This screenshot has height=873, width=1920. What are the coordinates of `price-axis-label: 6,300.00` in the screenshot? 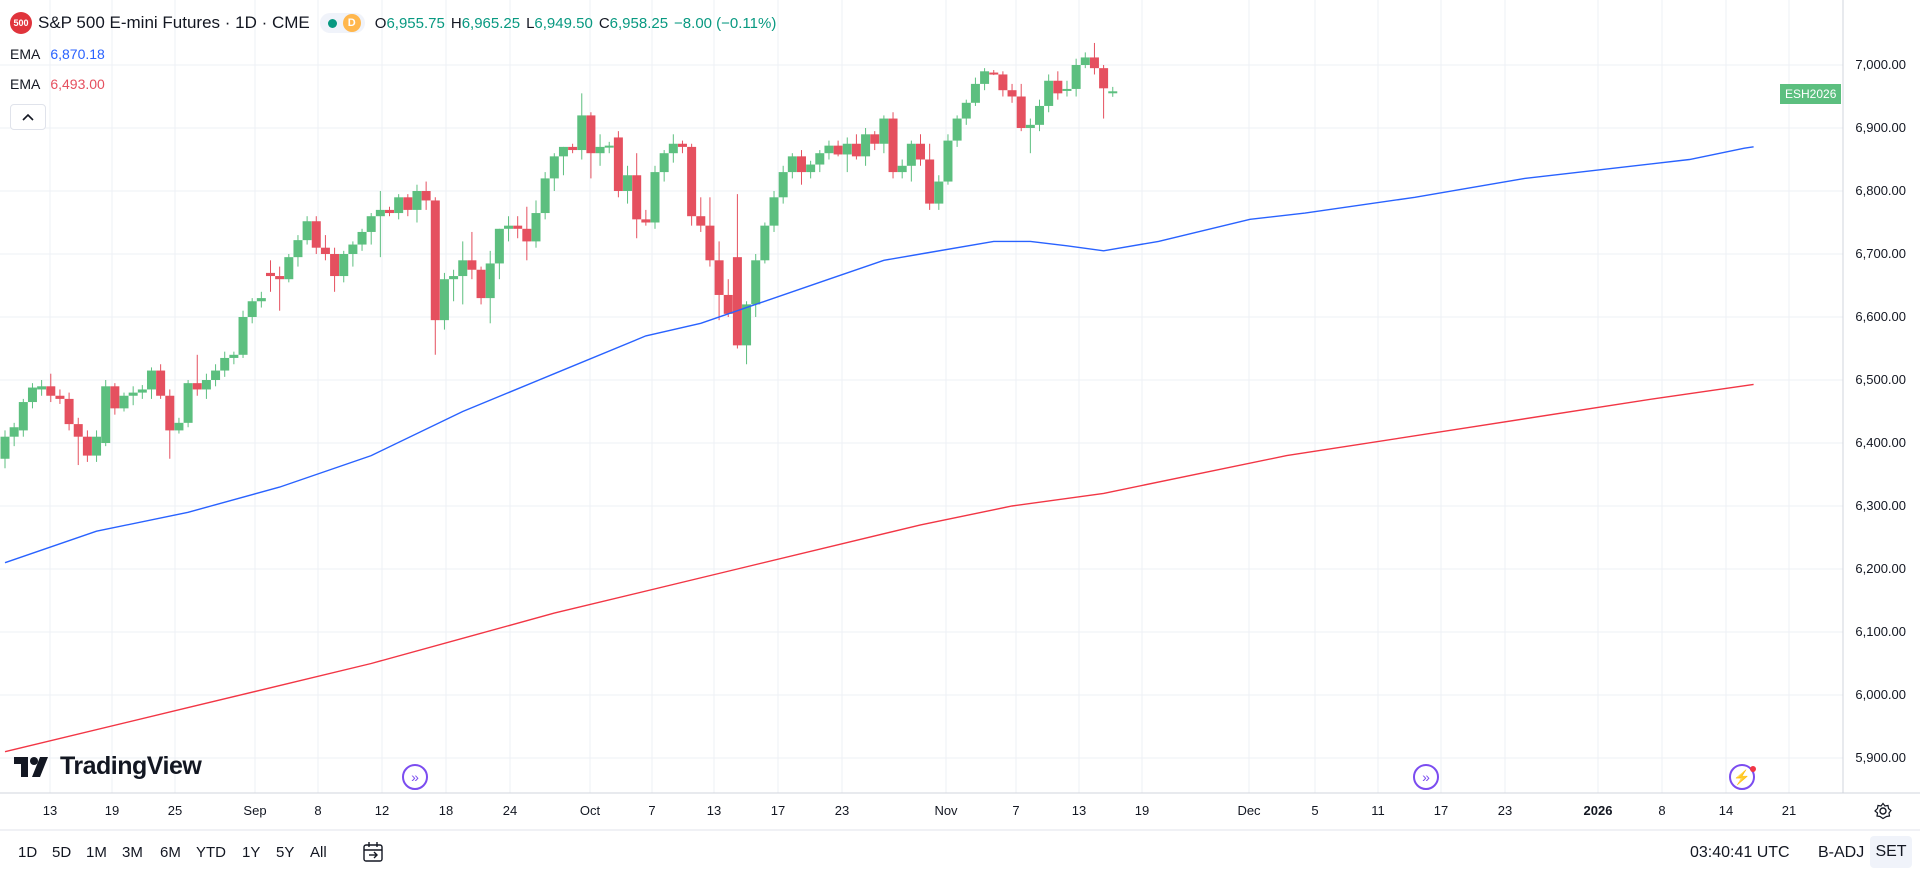 It's located at (1880, 505).